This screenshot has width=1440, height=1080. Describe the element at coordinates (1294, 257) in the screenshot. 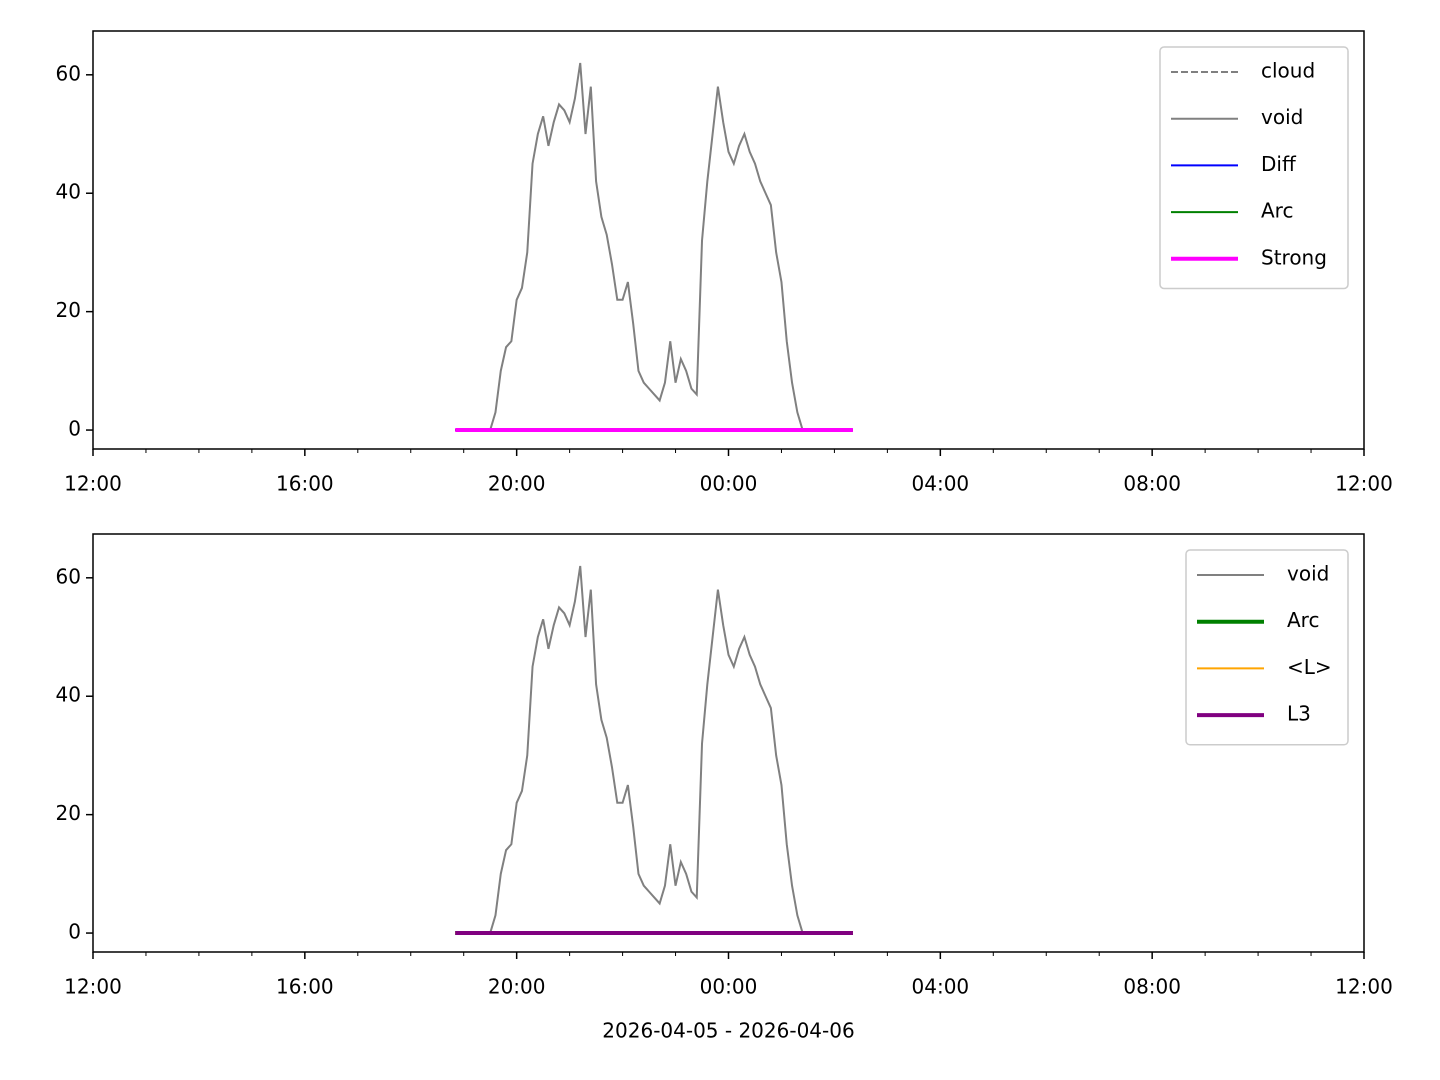

I see `legend-label: Strong` at that location.